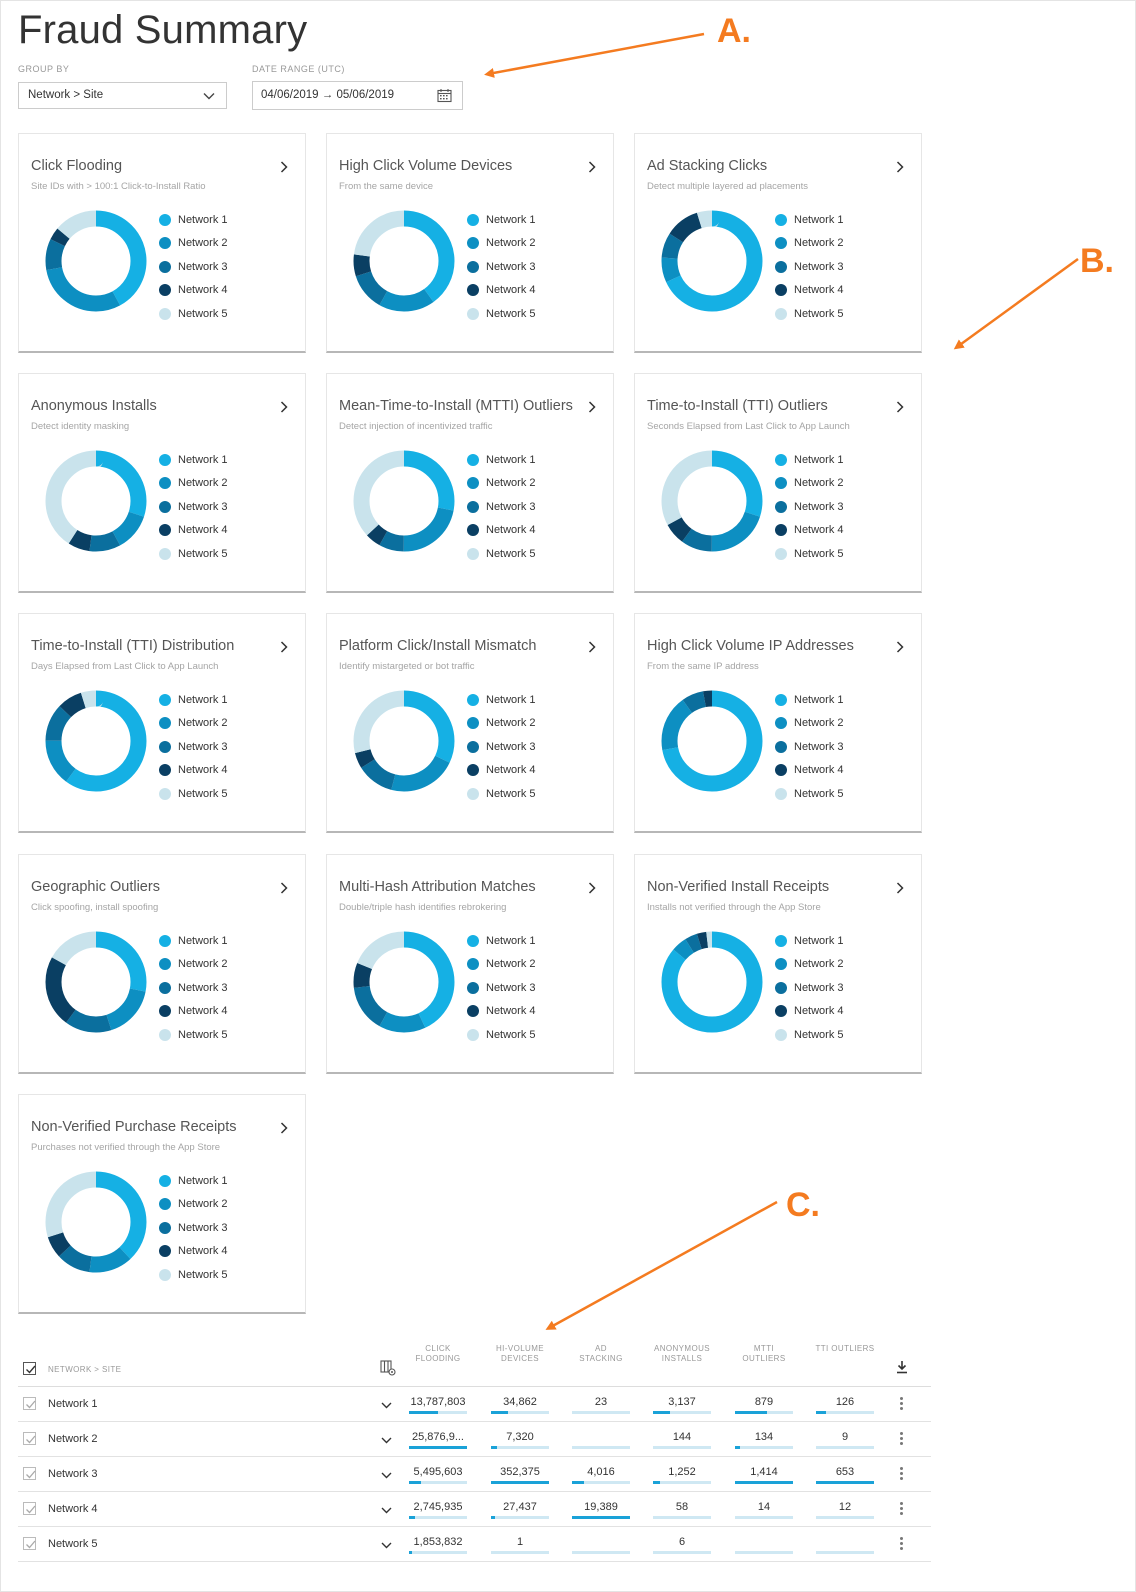 The image size is (1136, 1592). What do you see at coordinates (388, 1368) in the screenshot?
I see `column-settings-icon` at bounding box center [388, 1368].